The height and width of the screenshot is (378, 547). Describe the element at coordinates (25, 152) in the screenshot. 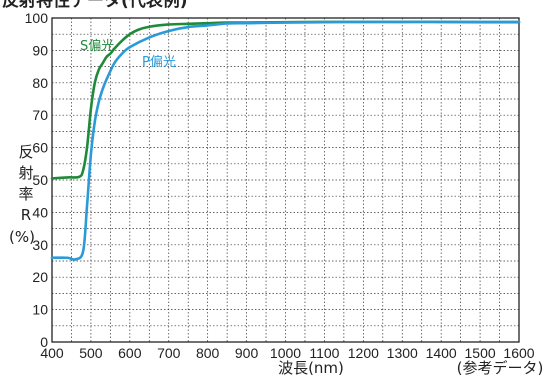

I see `y-axis-label-char: 反` at that location.